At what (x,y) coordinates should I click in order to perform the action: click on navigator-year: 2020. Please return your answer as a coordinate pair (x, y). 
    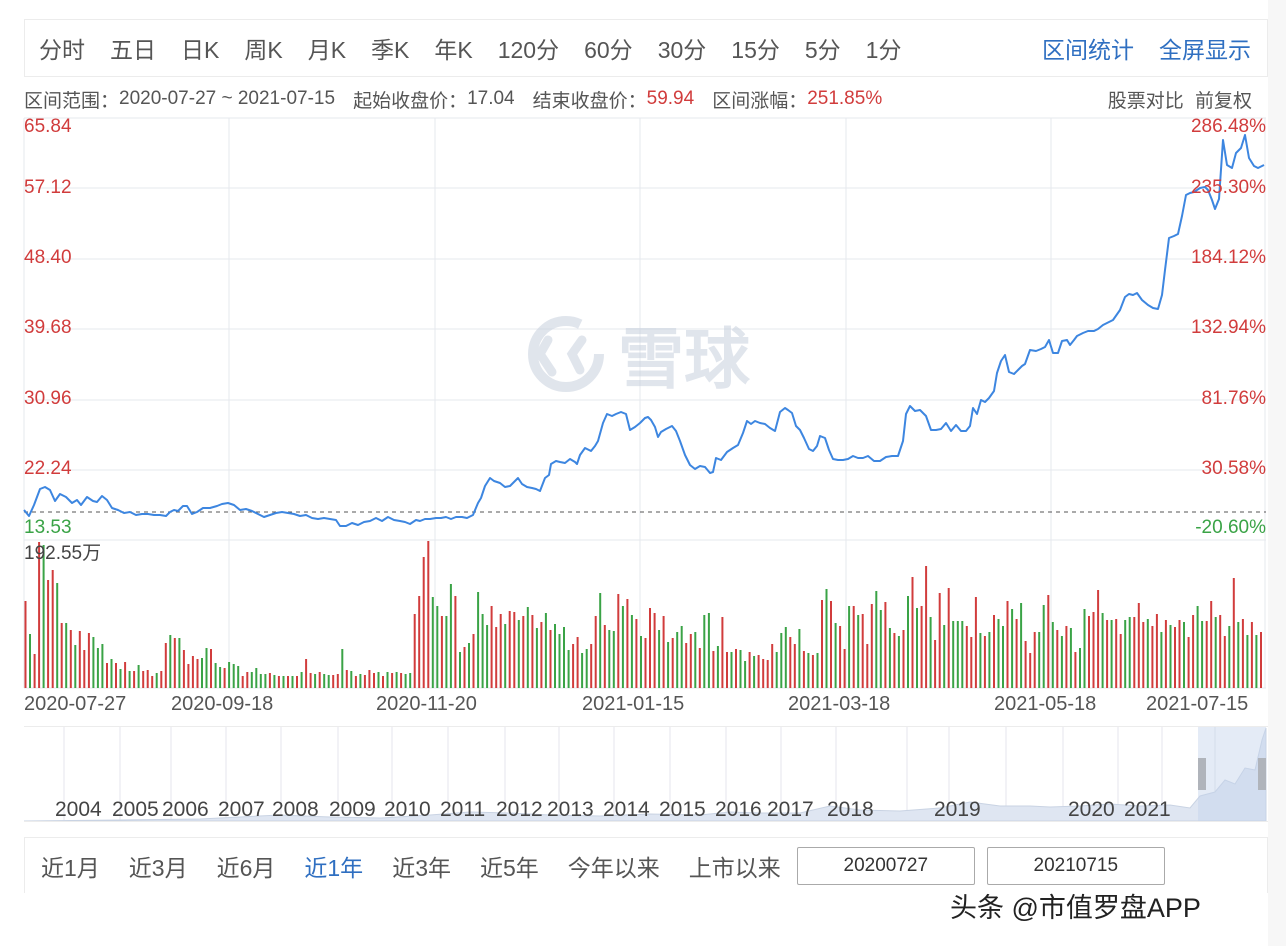
    Looking at the image, I should click on (1091, 809).